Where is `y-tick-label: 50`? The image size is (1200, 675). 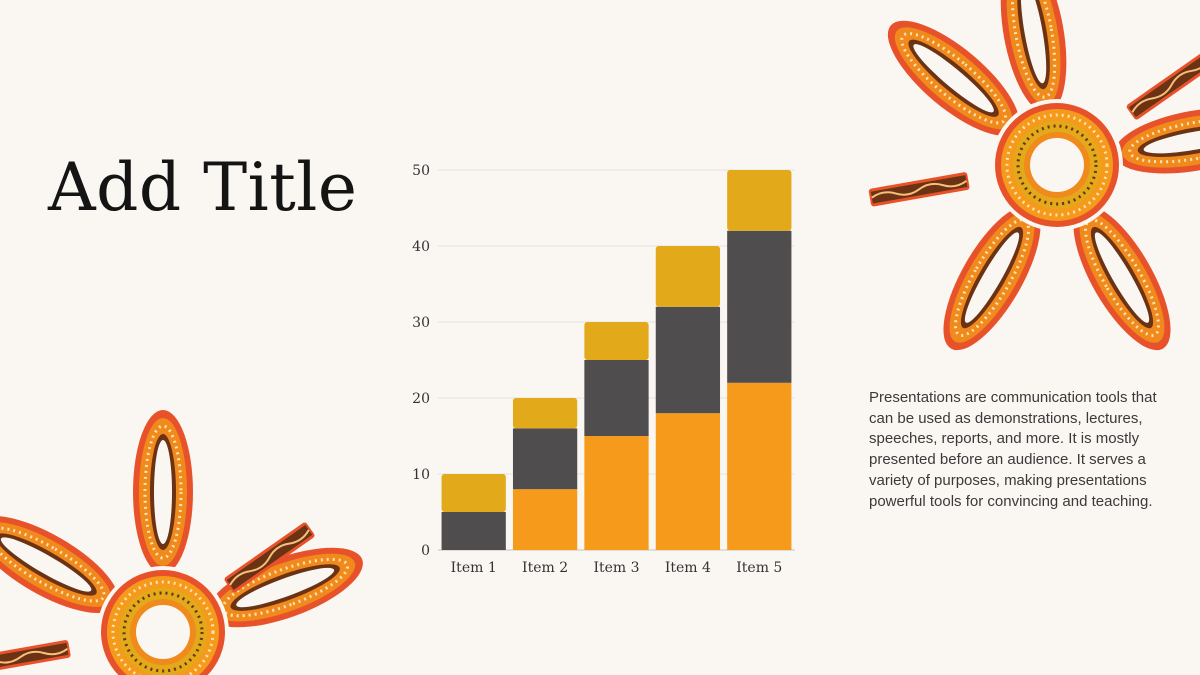 y-tick-label: 50 is located at coordinates (421, 171).